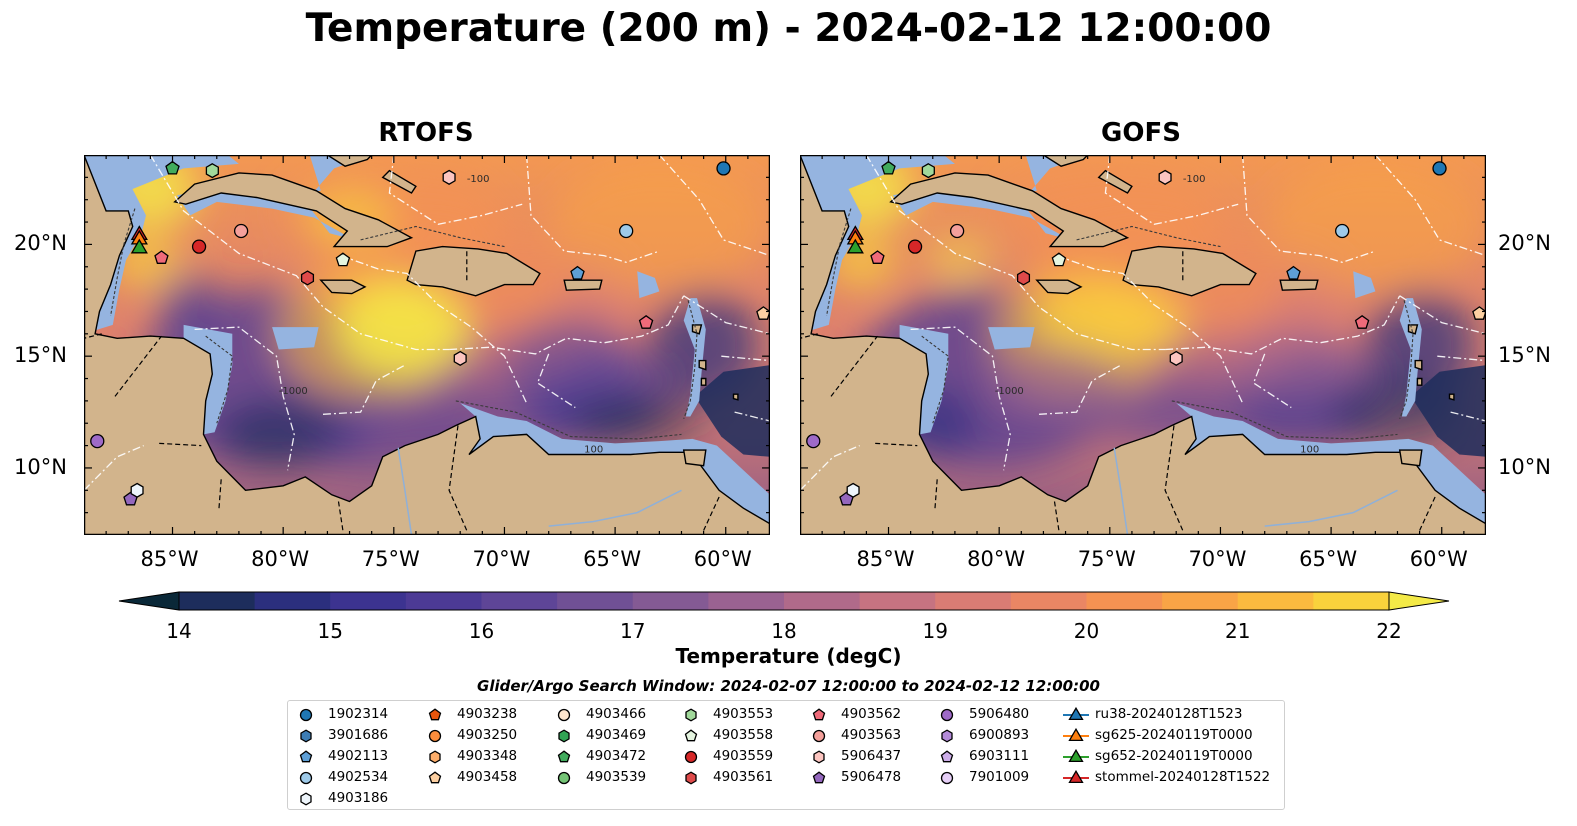 The image size is (1577, 826). I want to click on lat-tick-label-right: 15°N, so click(1524, 355).